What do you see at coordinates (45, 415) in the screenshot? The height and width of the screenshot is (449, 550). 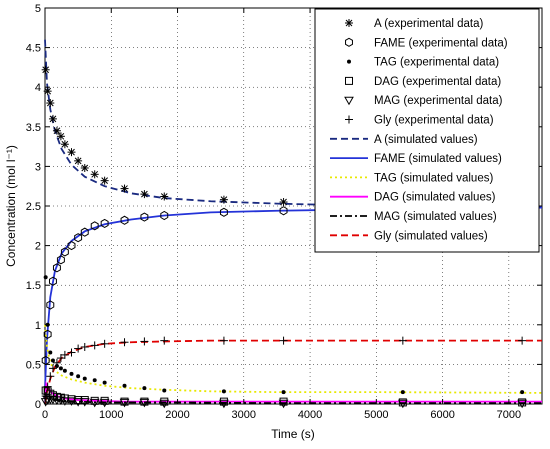 I see `x-tick-label: 0` at bounding box center [45, 415].